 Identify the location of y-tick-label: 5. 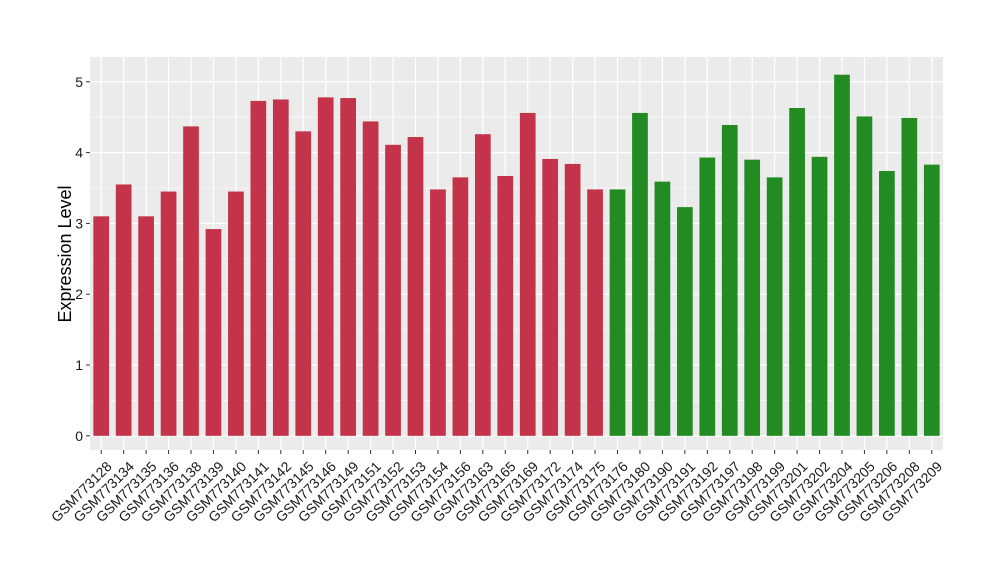
(79, 82).